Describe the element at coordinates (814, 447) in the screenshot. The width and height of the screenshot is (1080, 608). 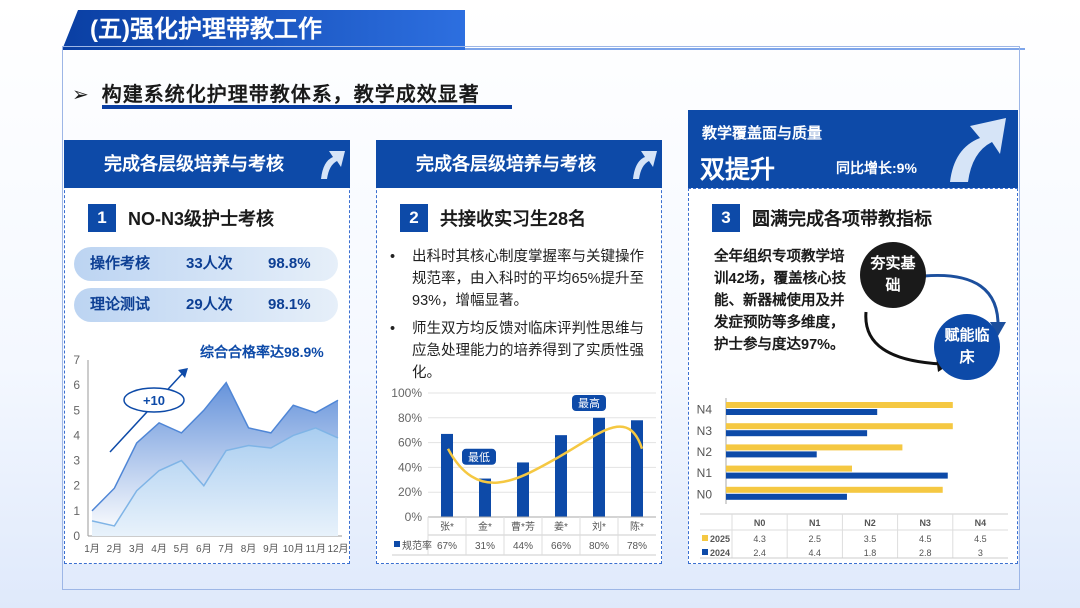
I see `hbar-2025-N2` at that location.